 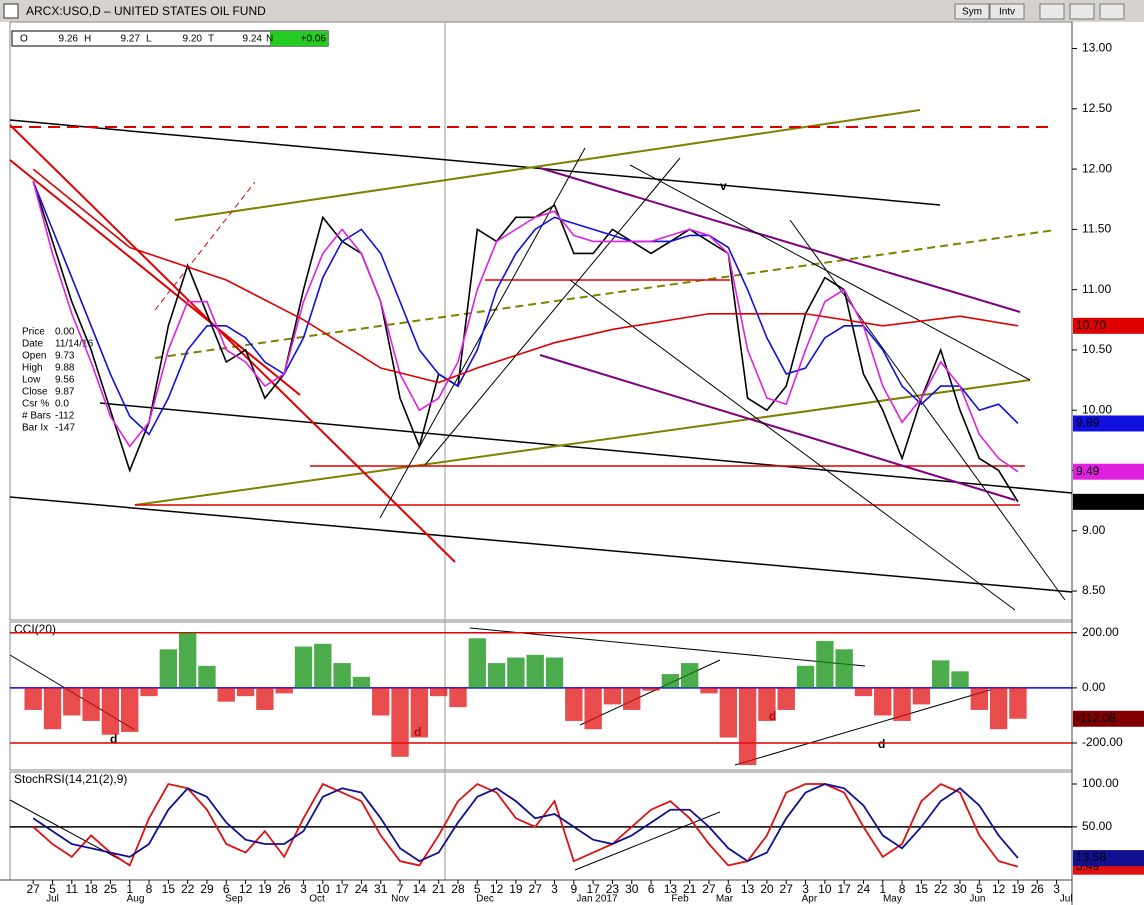 I want to click on x-tick-label: 13, so click(x=671, y=889).